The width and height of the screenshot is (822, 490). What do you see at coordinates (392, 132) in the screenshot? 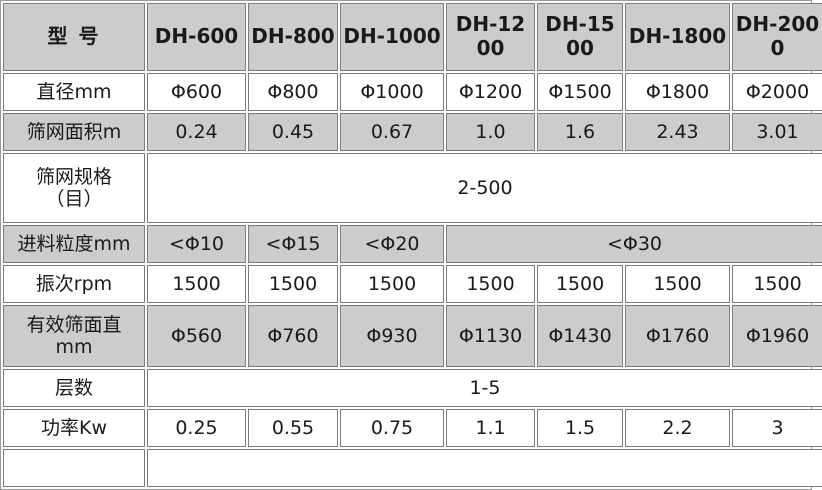
I see `cell-value: 0.67` at bounding box center [392, 132].